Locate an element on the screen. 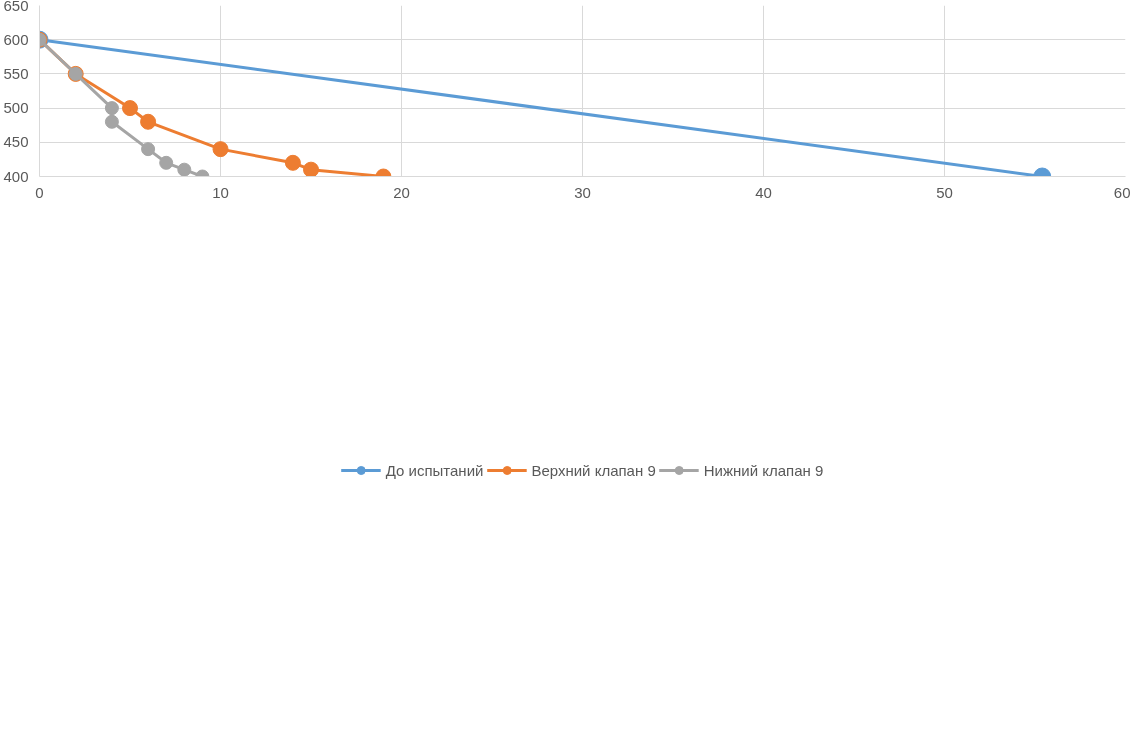 The image size is (1141, 733). x-tick-label: 0 is located at coordinates (39, 192).